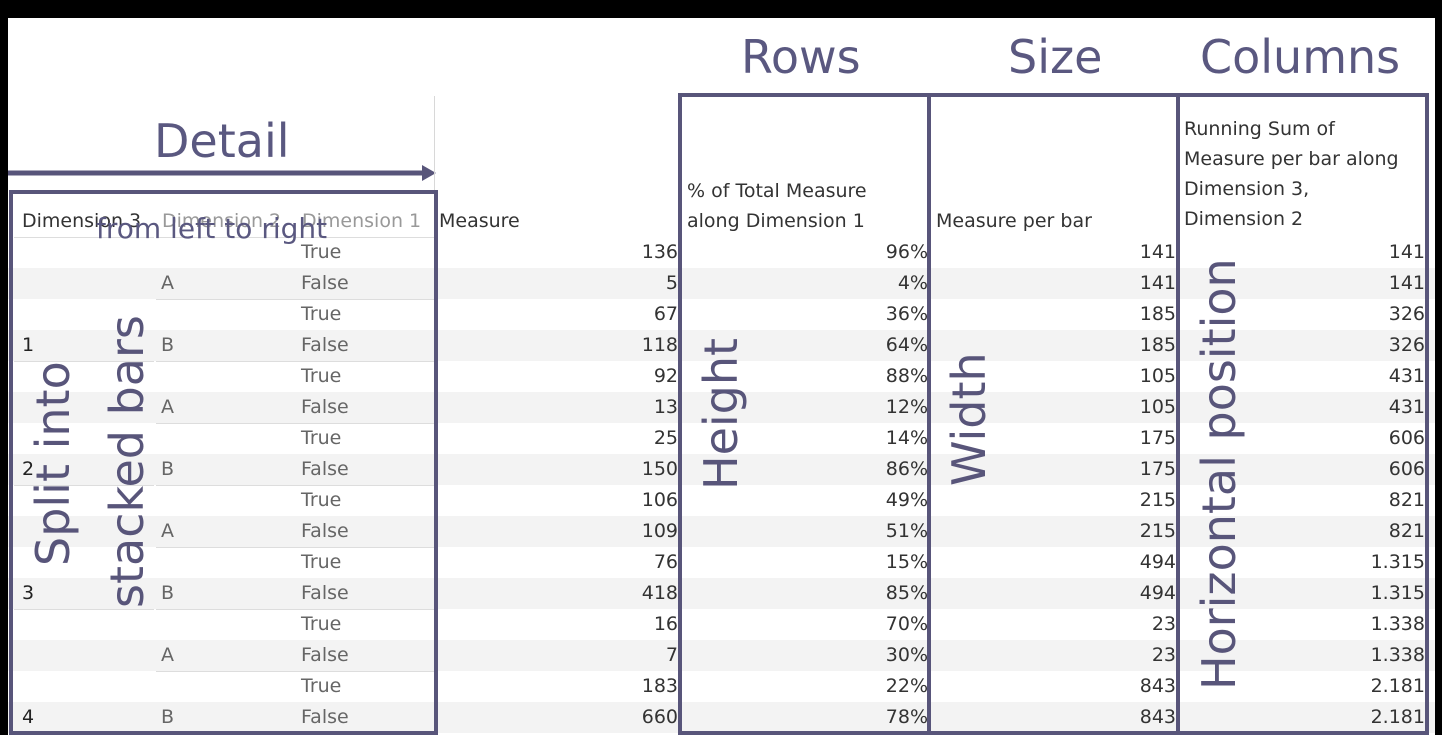  What do you see at coordinates (28, 469) in the screenshot?
I see `dim3-cell: 2` at bounding box center [28, 469].